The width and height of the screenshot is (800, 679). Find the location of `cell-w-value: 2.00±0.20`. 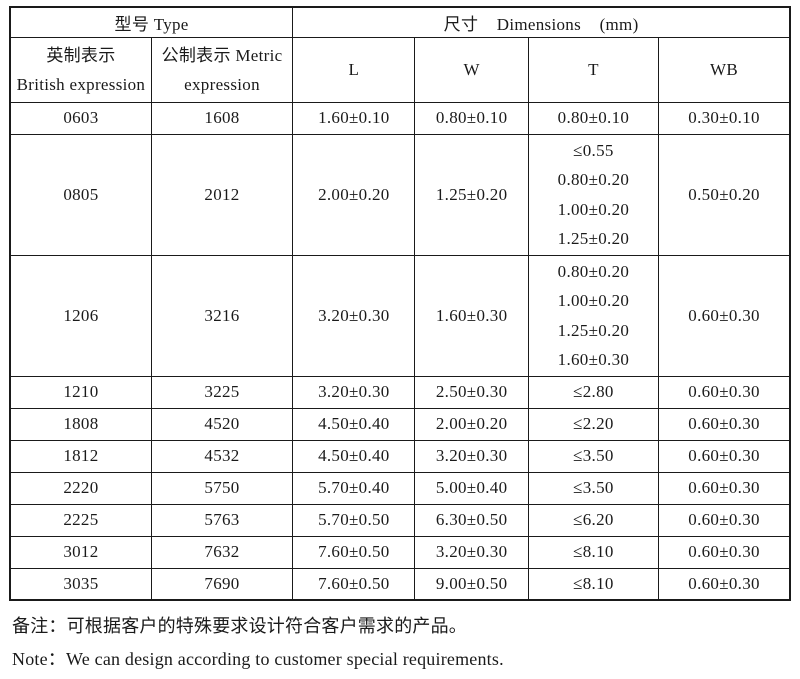

cell-w-value: 2.00±0.20 is located at coordinates (471, 424).